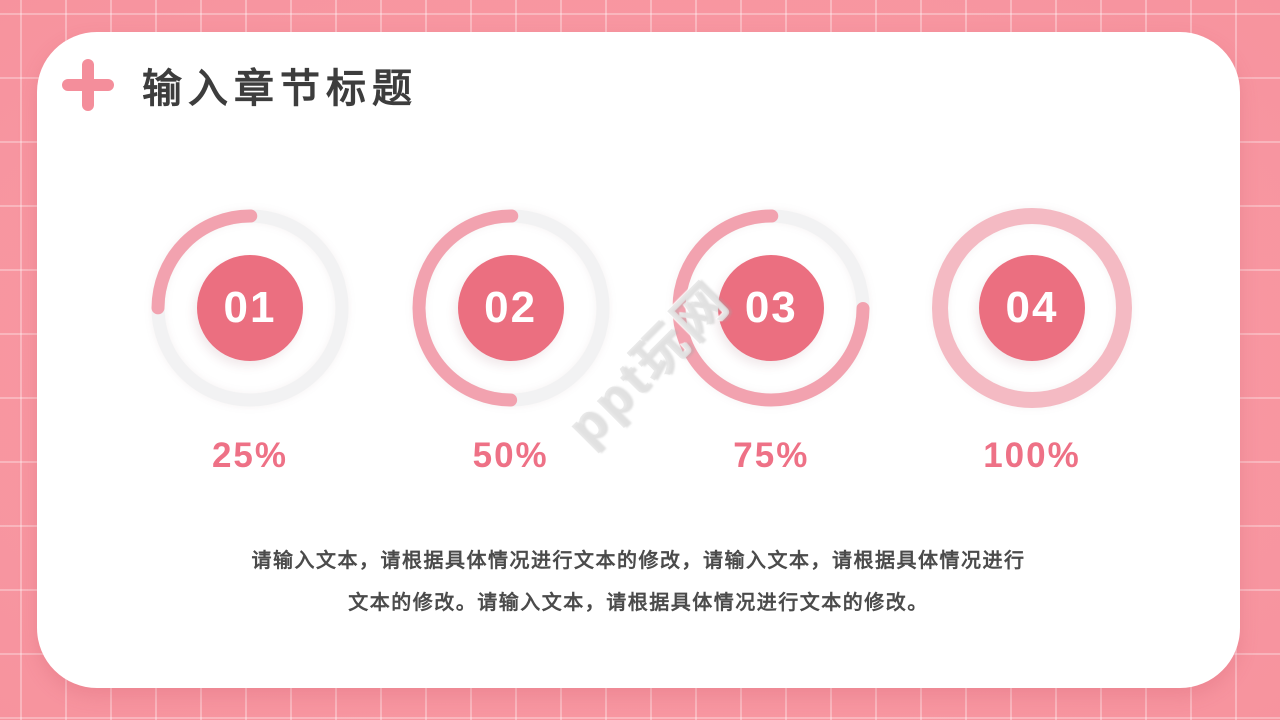  I want to click on percent-label: 25%, so click(250, 455).